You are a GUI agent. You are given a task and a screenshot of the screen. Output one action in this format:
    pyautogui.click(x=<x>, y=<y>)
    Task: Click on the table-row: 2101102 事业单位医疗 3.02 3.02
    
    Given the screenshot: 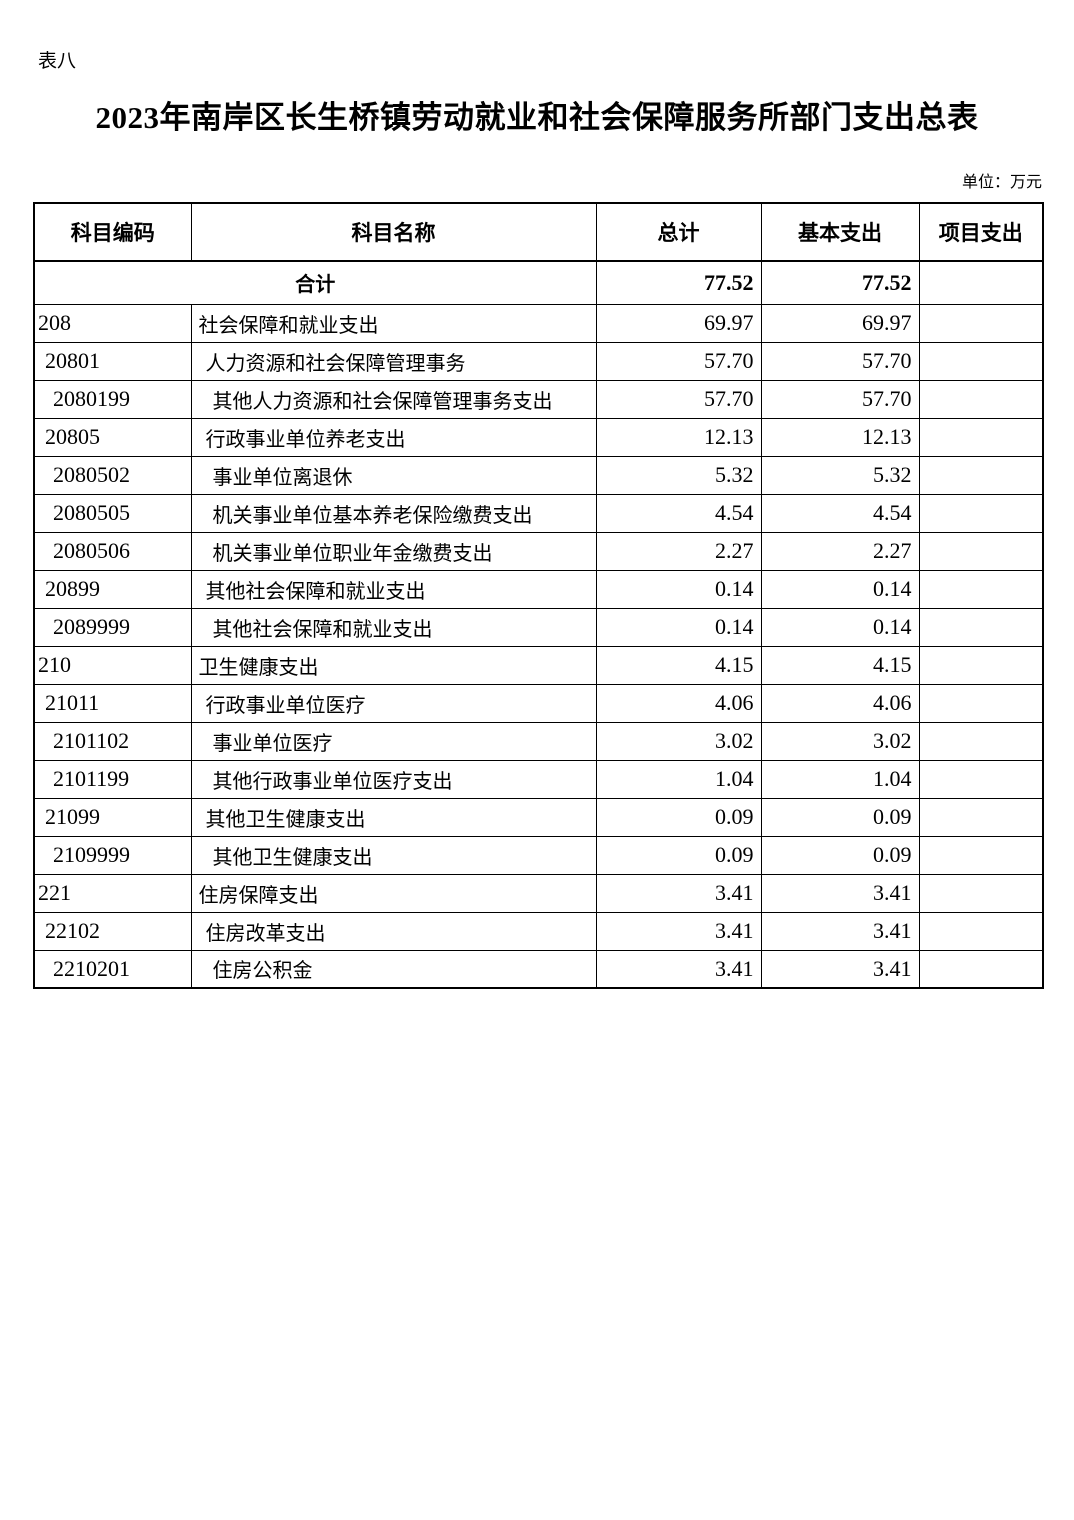 What is the action you would take?
    pyautogui.click(x=538, y=741)
    